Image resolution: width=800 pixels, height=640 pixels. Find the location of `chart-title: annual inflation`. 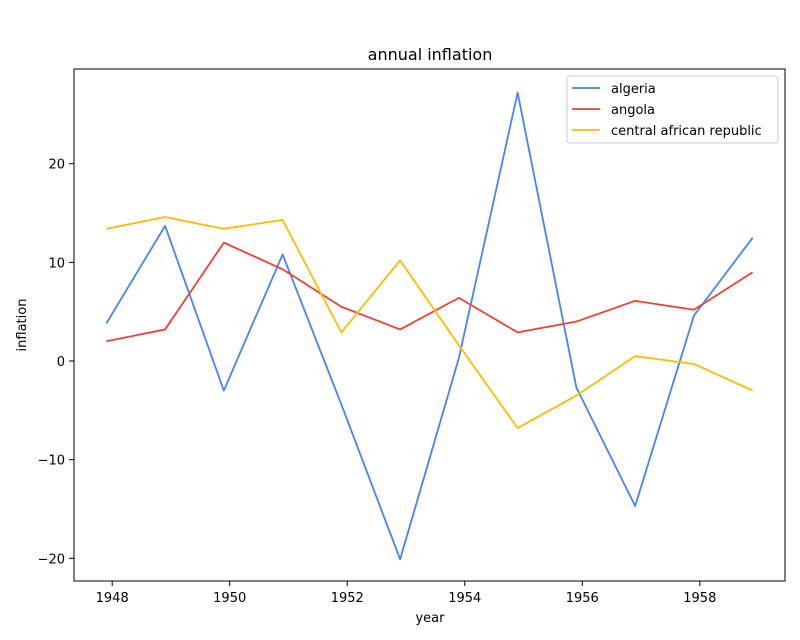

chart-title: annual inflation is located at coordinates (430, 54).